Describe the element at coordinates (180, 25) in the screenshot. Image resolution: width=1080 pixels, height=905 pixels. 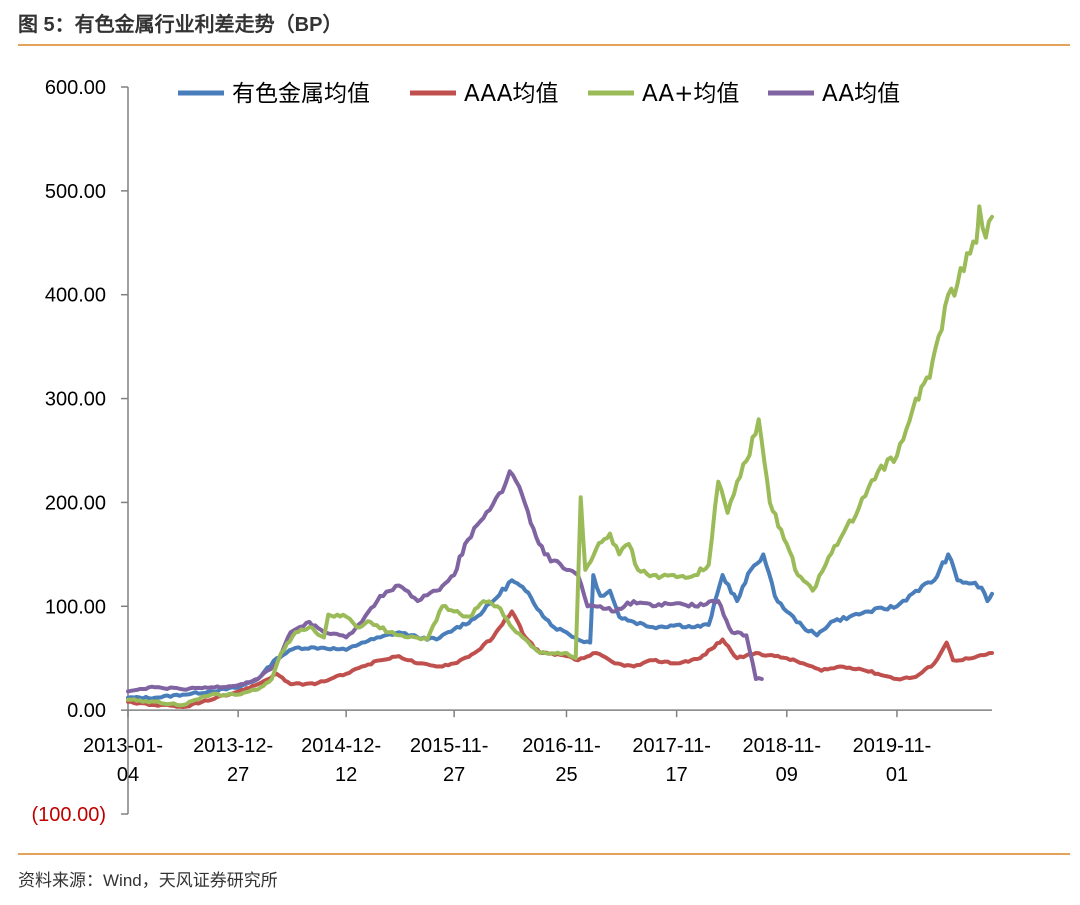
I see `page-title: 图 5：有色金属行业利差走势（BP）` at that location.